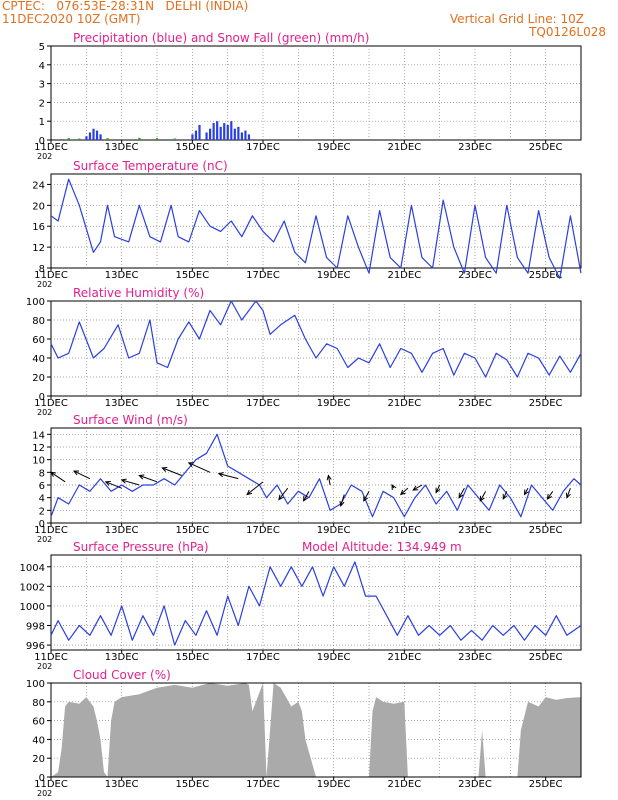 This screenshot has height=800, width=618. What do you see at coordinates (42, 269) in the screenshot?
I see `temp-ytick-label: 8` at bounding box center [42, 269].